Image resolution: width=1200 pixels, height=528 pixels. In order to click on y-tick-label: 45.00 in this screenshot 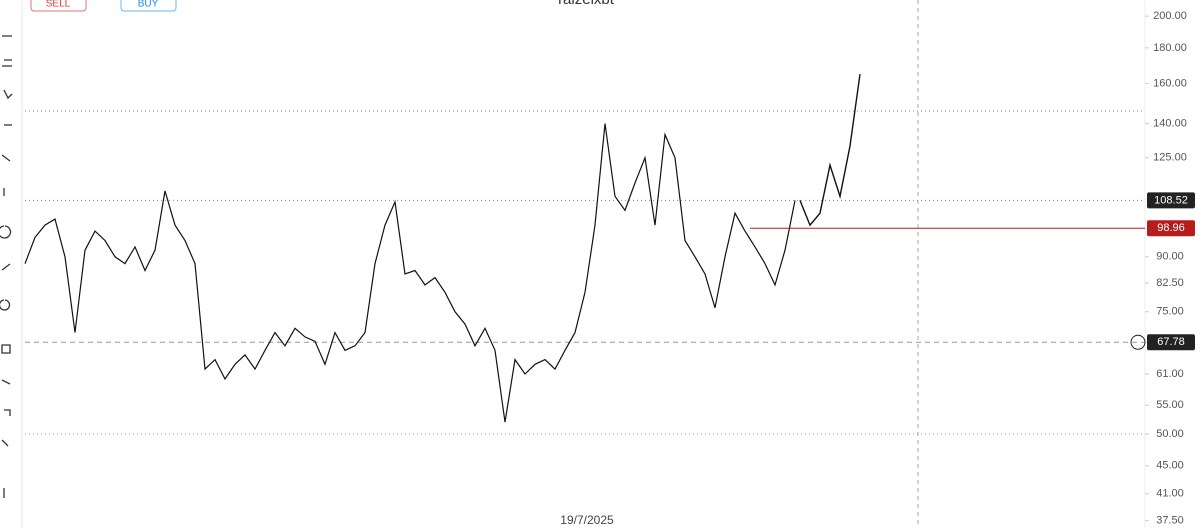, I will do `click(1170, 466)`.